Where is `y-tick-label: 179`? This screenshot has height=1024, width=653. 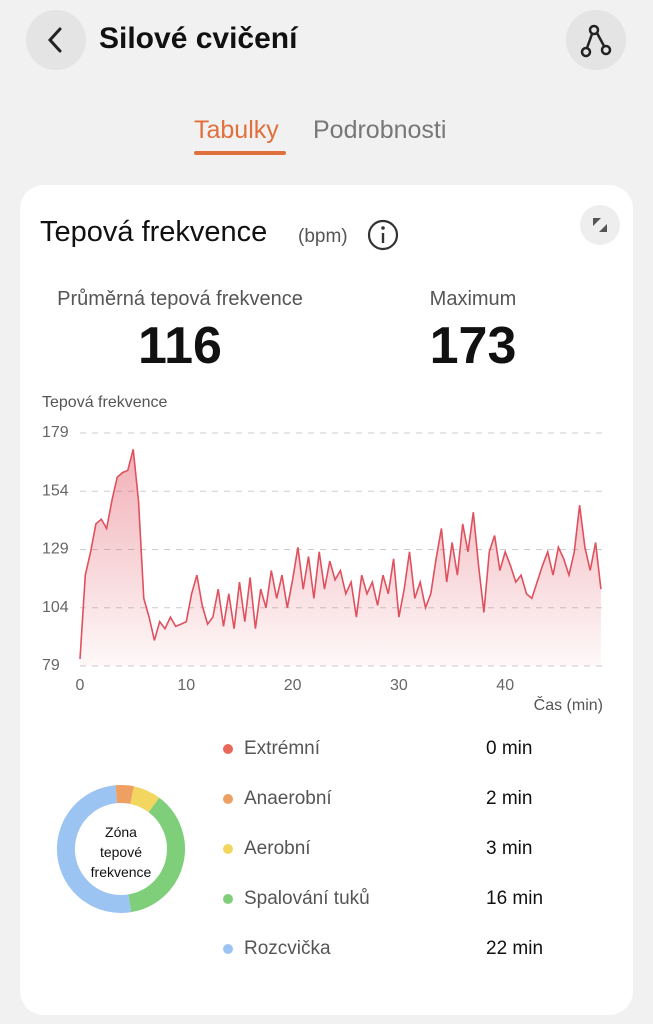
y-tick-label: 179 is located at coordinates (55, 432).